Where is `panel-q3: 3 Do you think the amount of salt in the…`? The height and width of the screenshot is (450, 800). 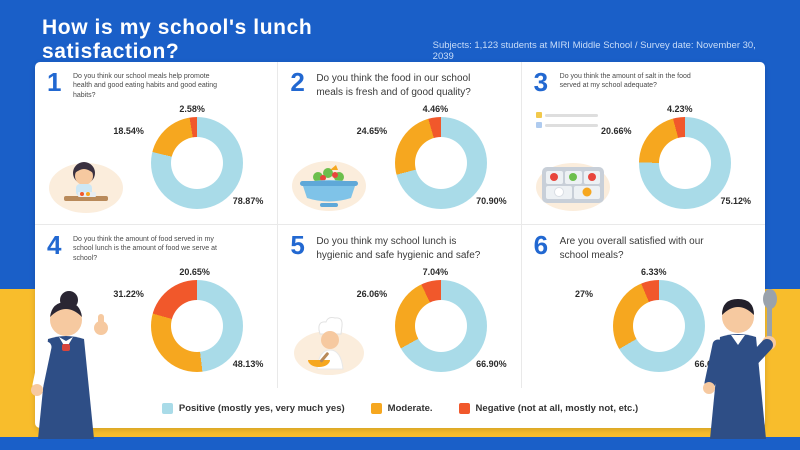 panel-q3: 3 Do you think the amount of salt in the… is located at coordinates (643, 143).